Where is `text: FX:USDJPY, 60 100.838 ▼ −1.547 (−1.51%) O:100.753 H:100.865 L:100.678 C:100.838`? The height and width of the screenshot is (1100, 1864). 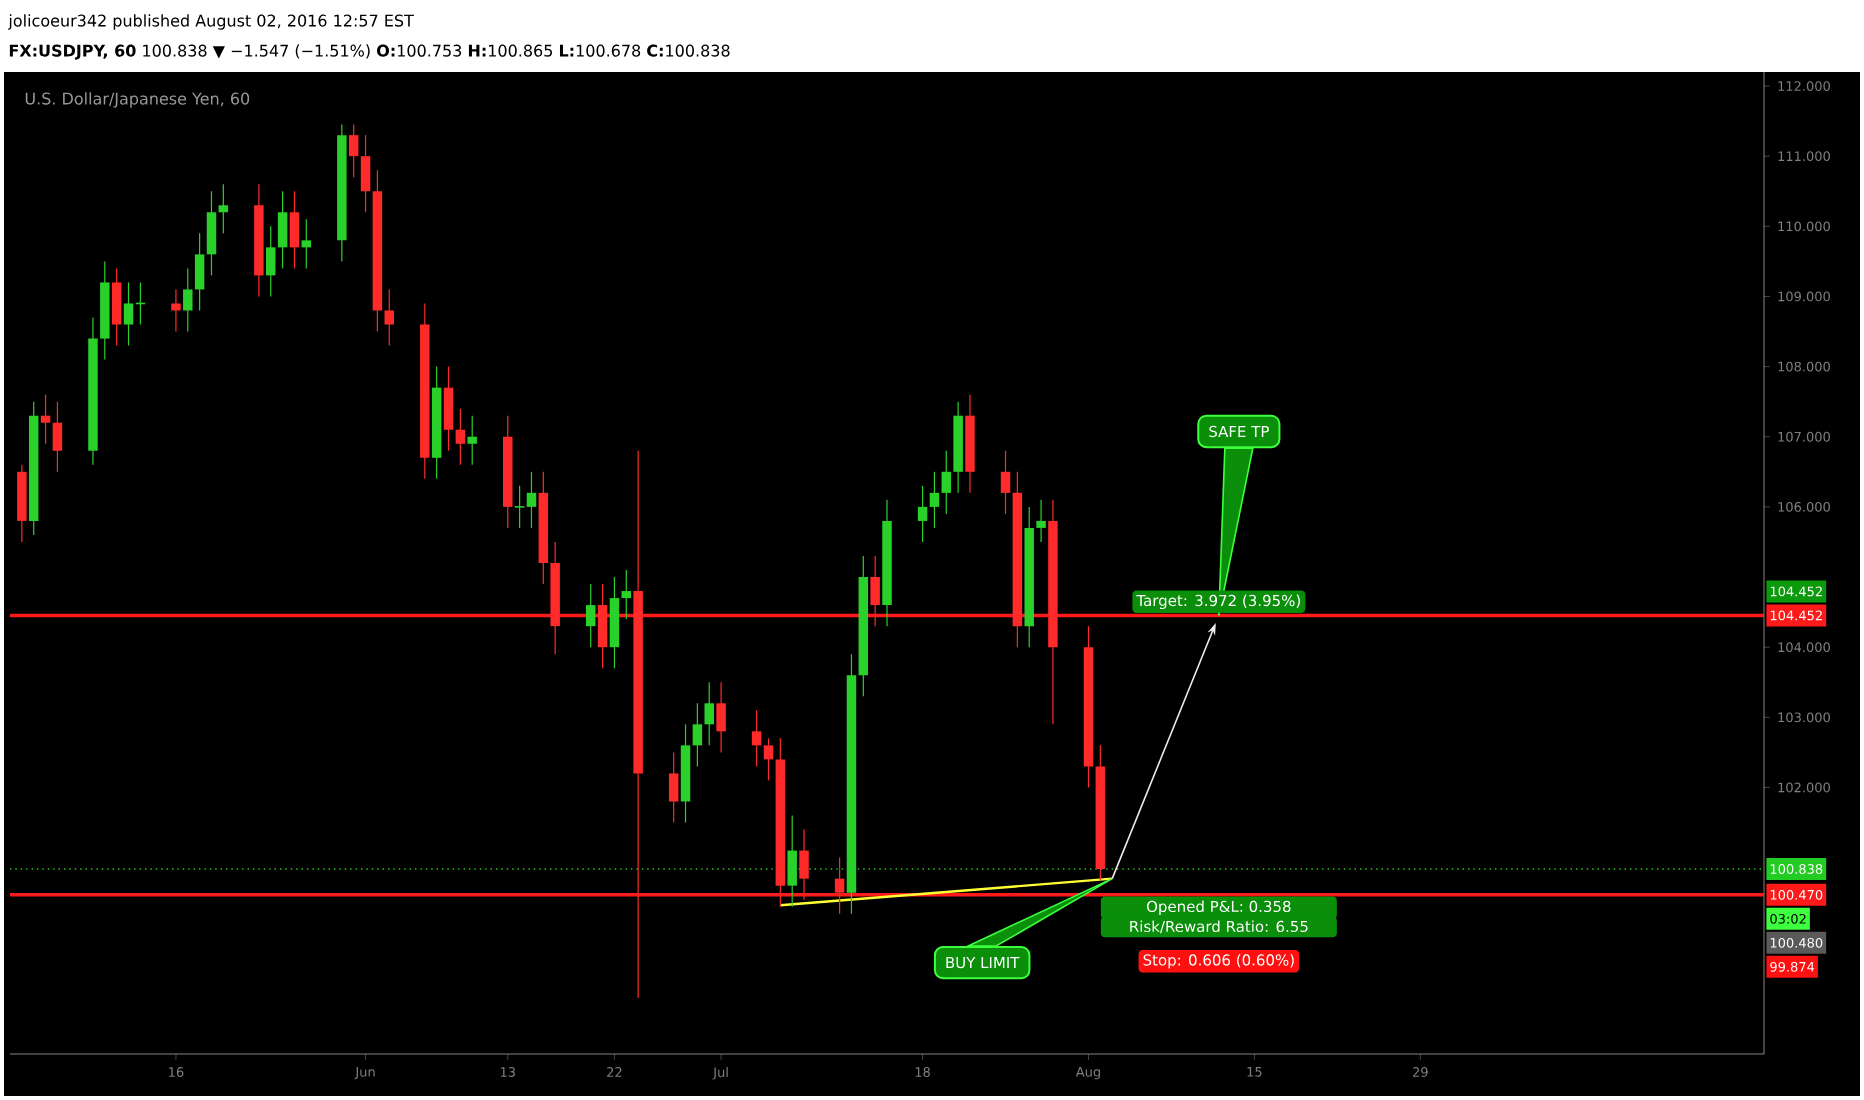
text: FX:USDJPY, 60 100.838 ▼ −1.547 (−1.51%) O:100.753 H:100.865 L:100.678 C:100.838 is located at coordinates (369, 52).